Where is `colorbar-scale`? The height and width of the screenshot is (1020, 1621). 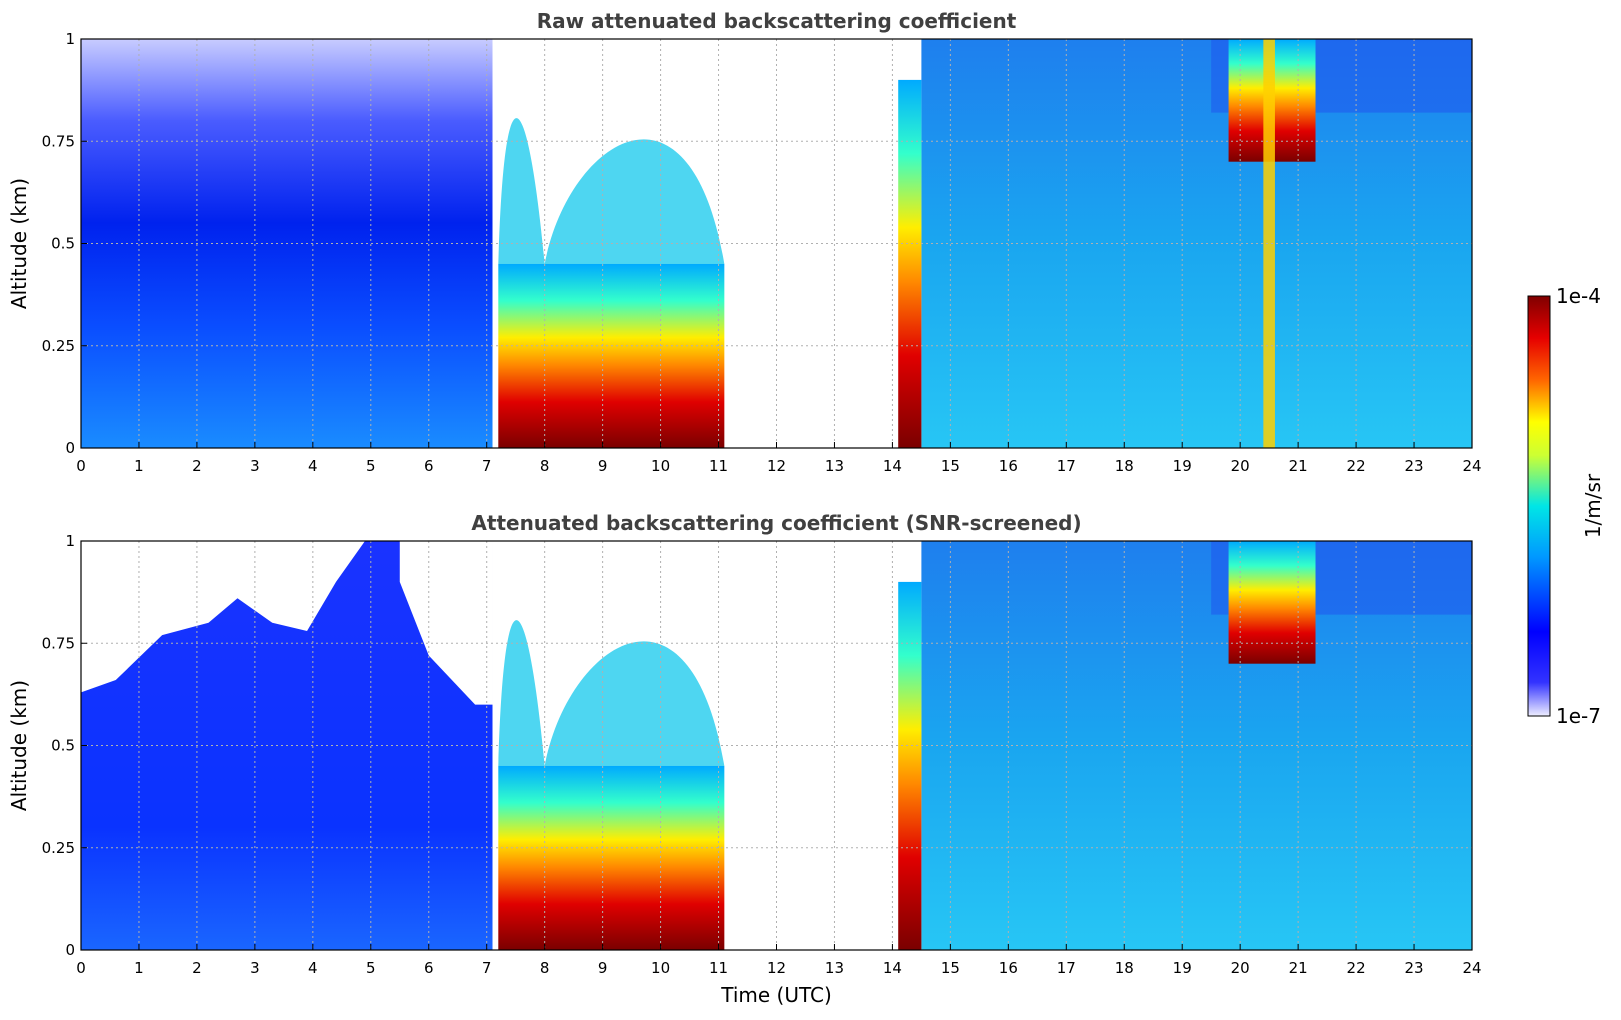 colorbar-scale is located at coordinates (1539, 506).